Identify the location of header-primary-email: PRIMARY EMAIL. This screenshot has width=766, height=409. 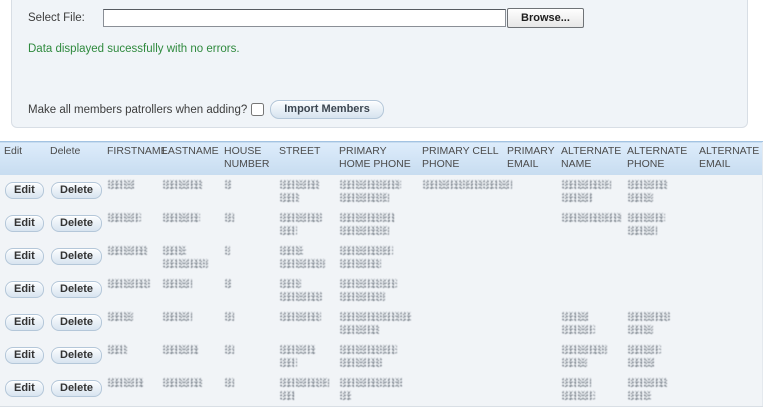
(531, 157).